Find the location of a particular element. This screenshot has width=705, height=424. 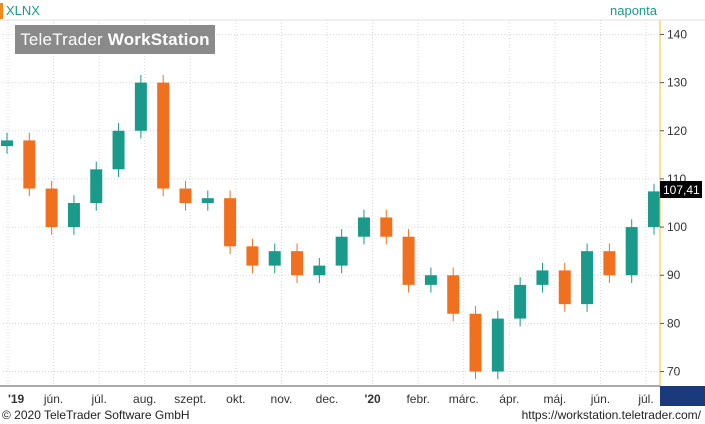

x-tick-label: ápr. is located at coordinates (509, 399).